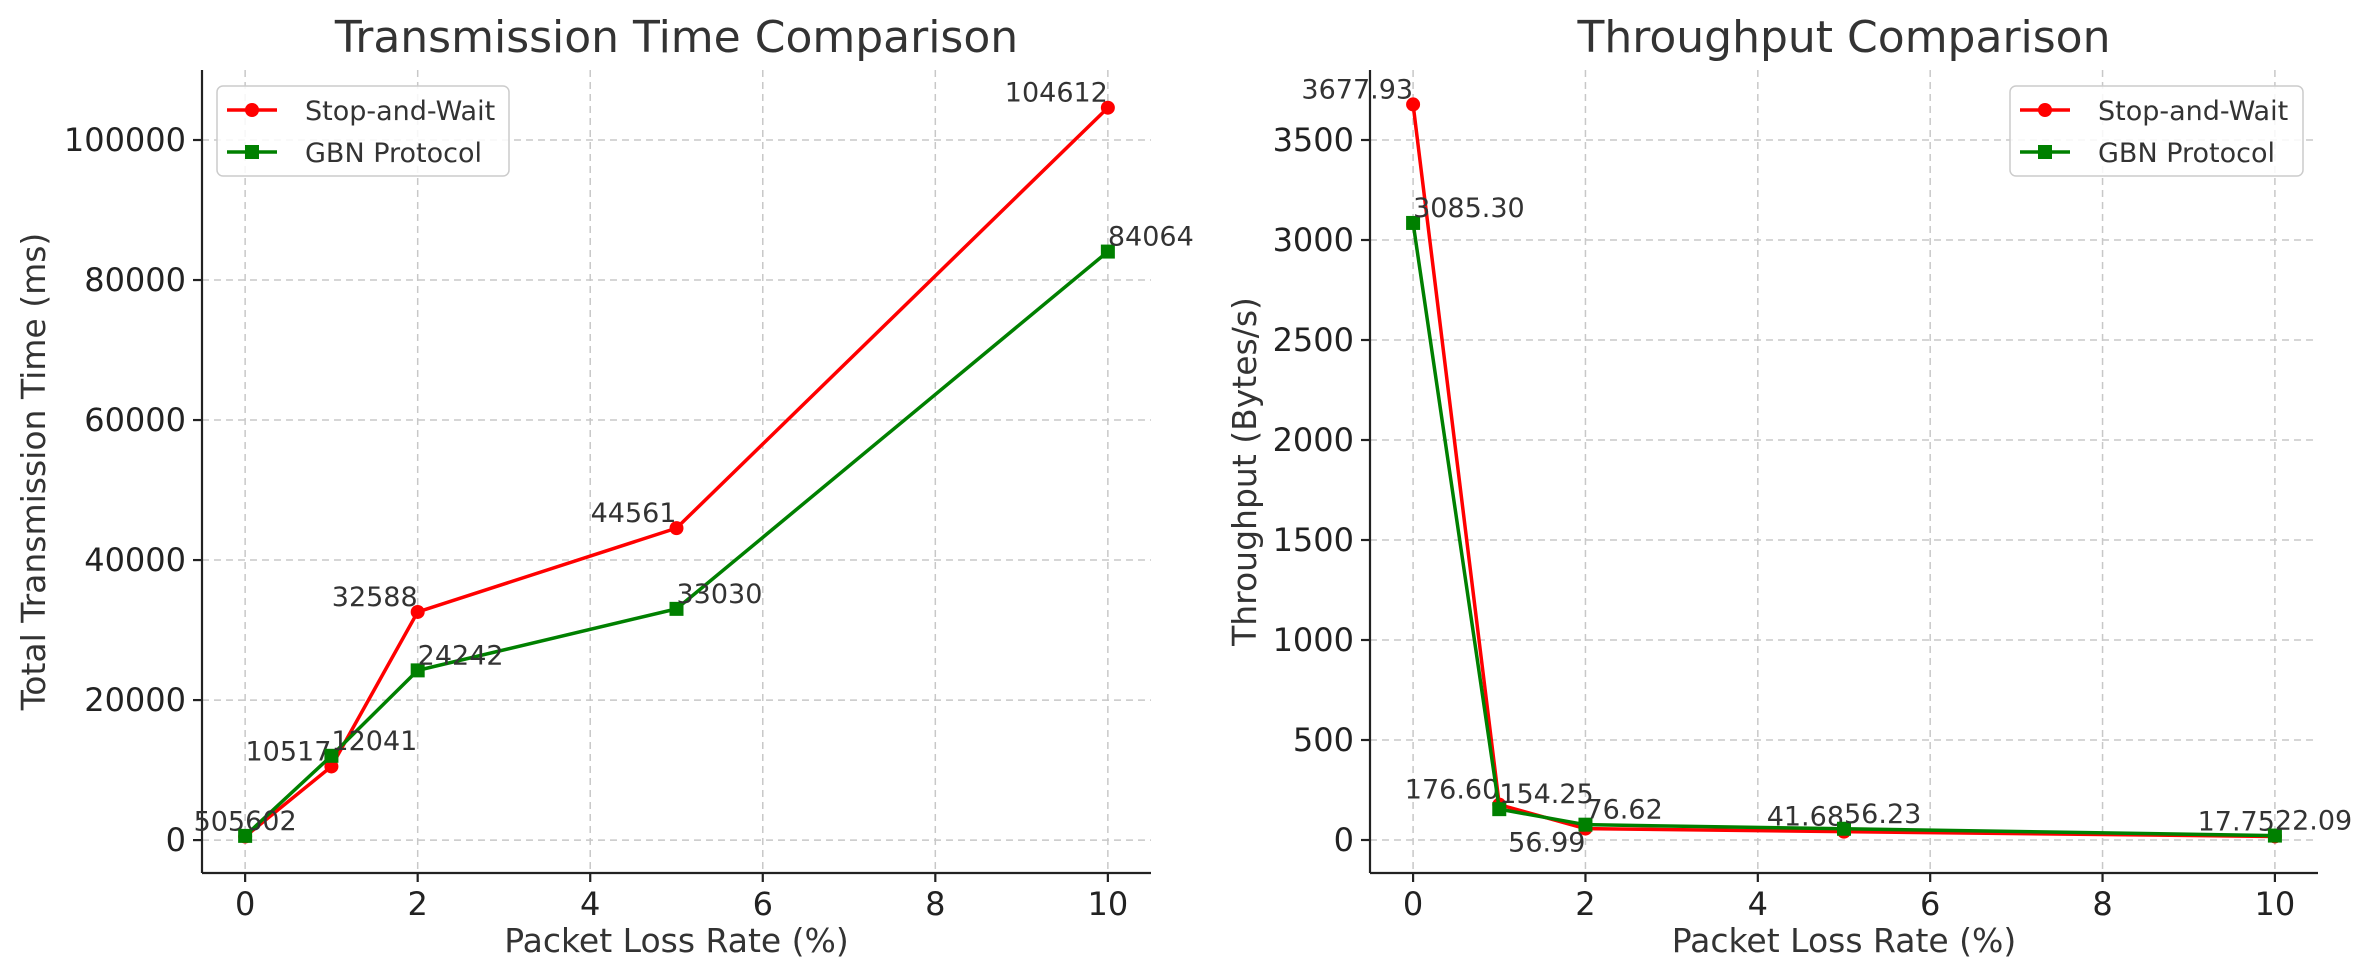 This screenshot has width=2375, height=980. What do you see at coordinates (125, 140) in the screenshot?
I see `y-tick-label: 100000` at bounding box center [125, 140].